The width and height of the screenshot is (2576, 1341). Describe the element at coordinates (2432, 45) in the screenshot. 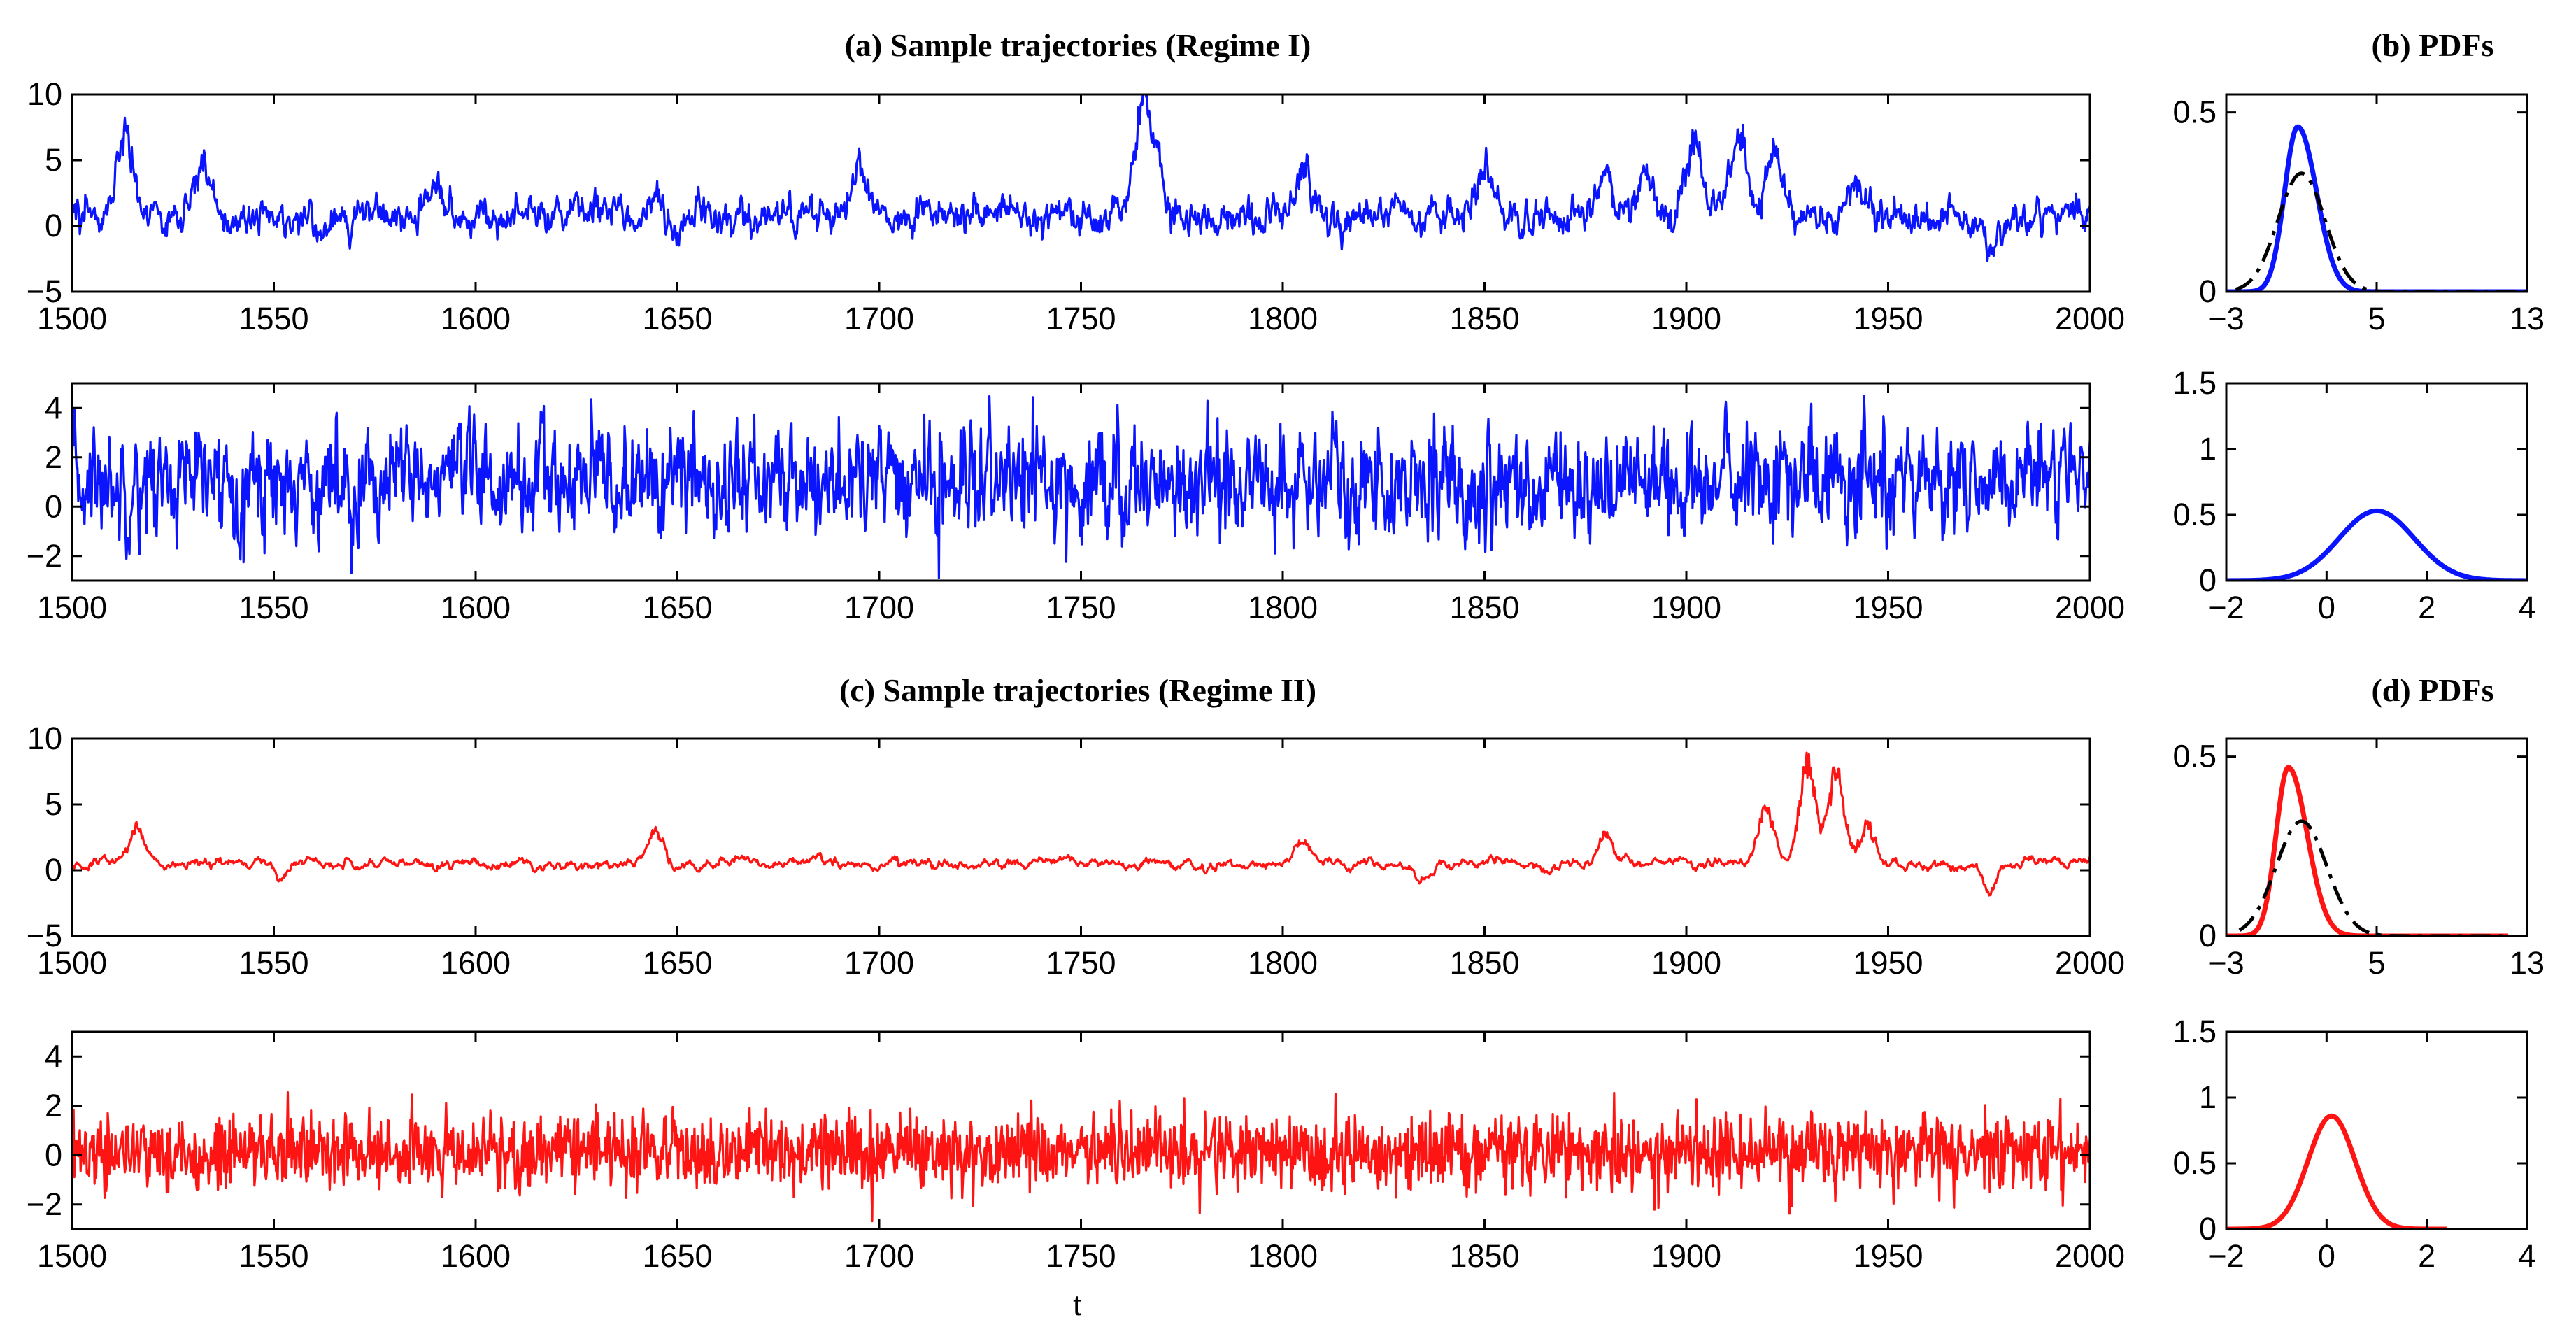

I see `title-b: (b) PDFs` at that location.